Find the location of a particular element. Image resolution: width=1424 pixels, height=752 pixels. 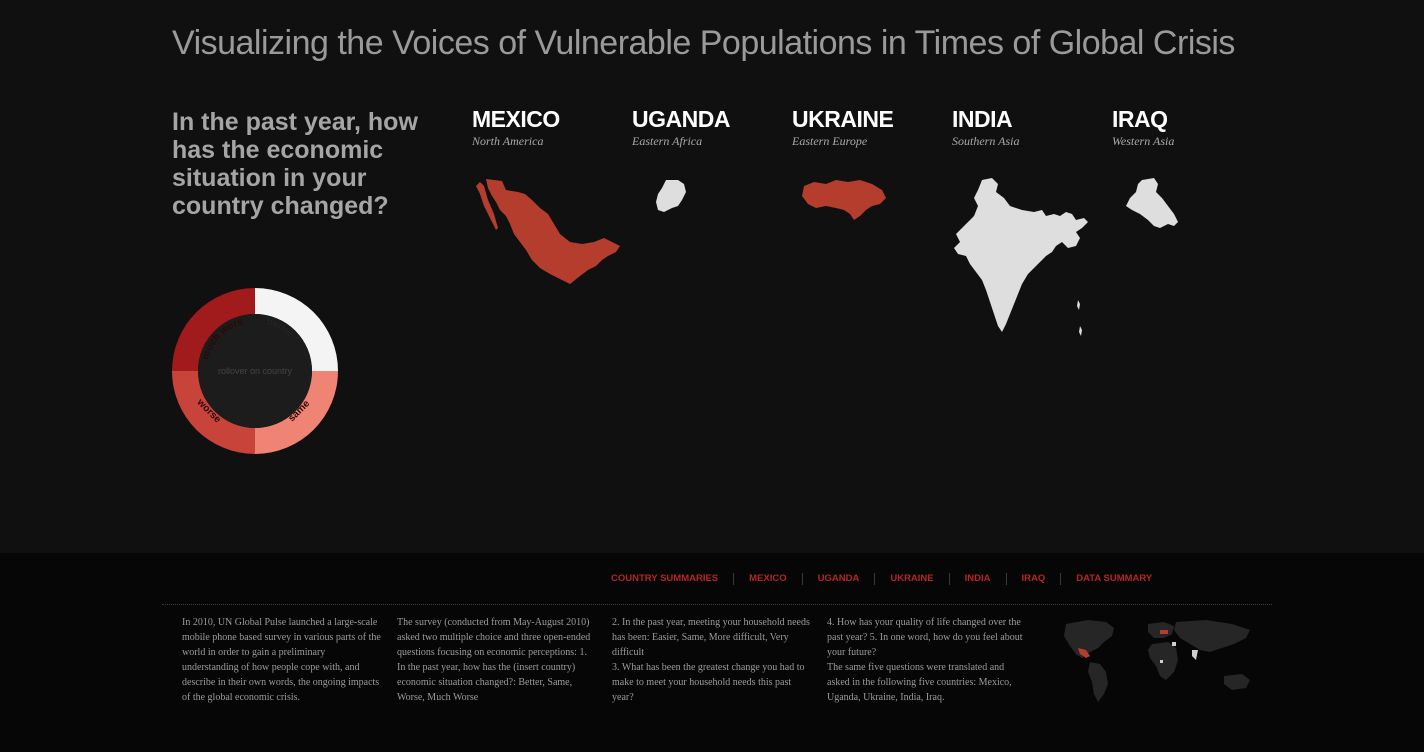

country-iraq: IRAQ Western Asia is located at coordinates (1143, 127).